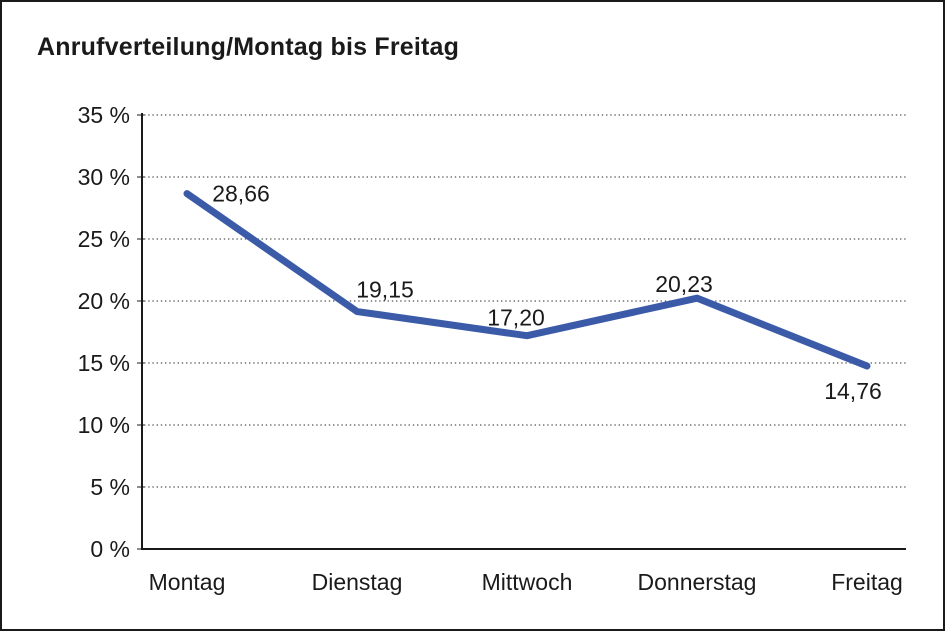 This screenshot has width=945, height=631. What do you see at coordinates (867, 582) in the screenshot?
I see `x-tick-label: Freitag` at bounding box center [867, 582].